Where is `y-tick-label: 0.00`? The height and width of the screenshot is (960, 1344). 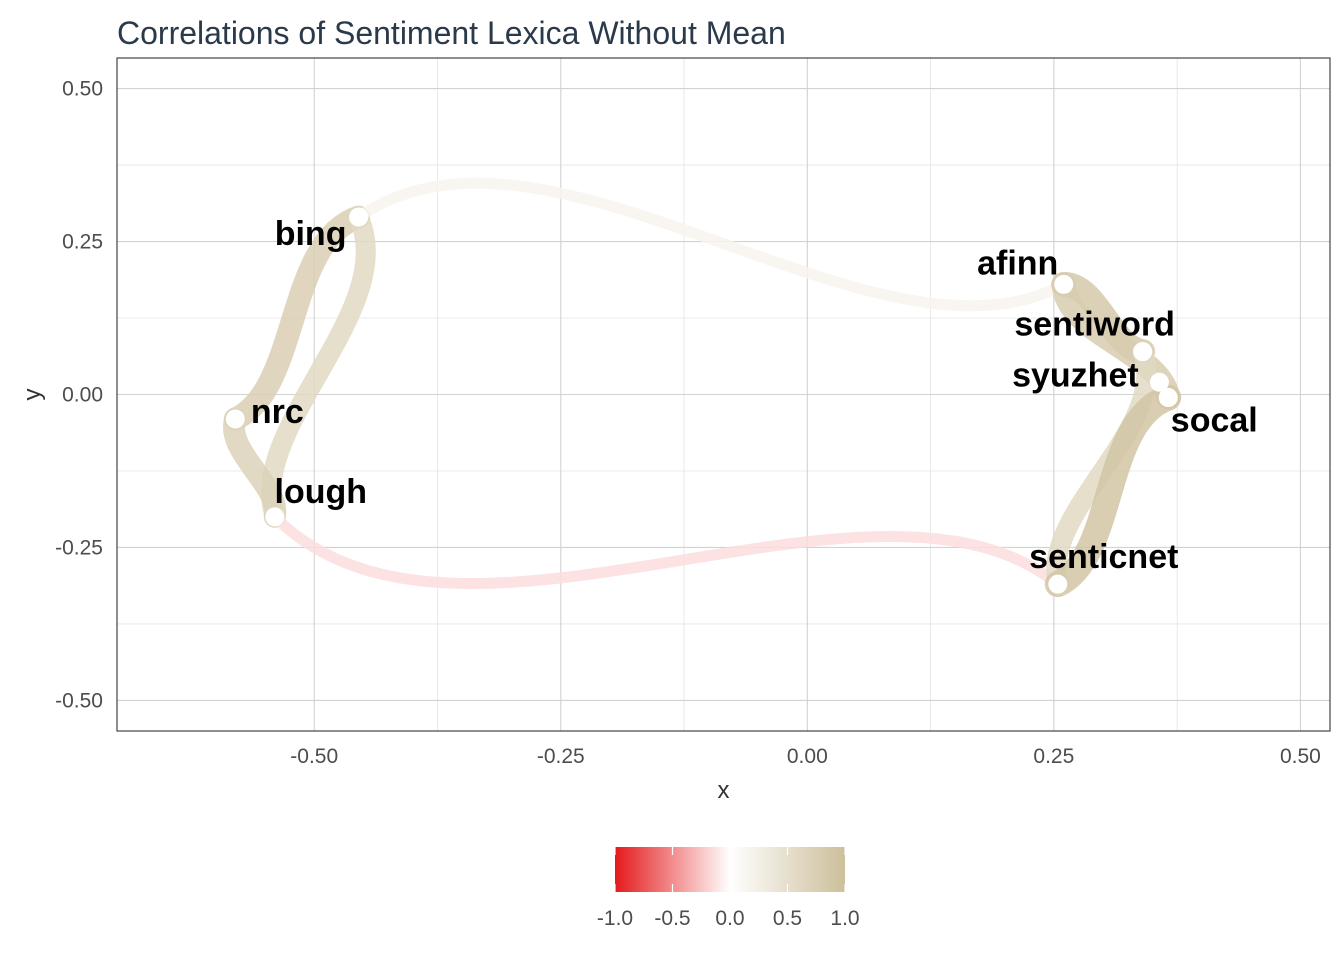
y-tick-label: 0.00 is located at coordinates (82, 395).